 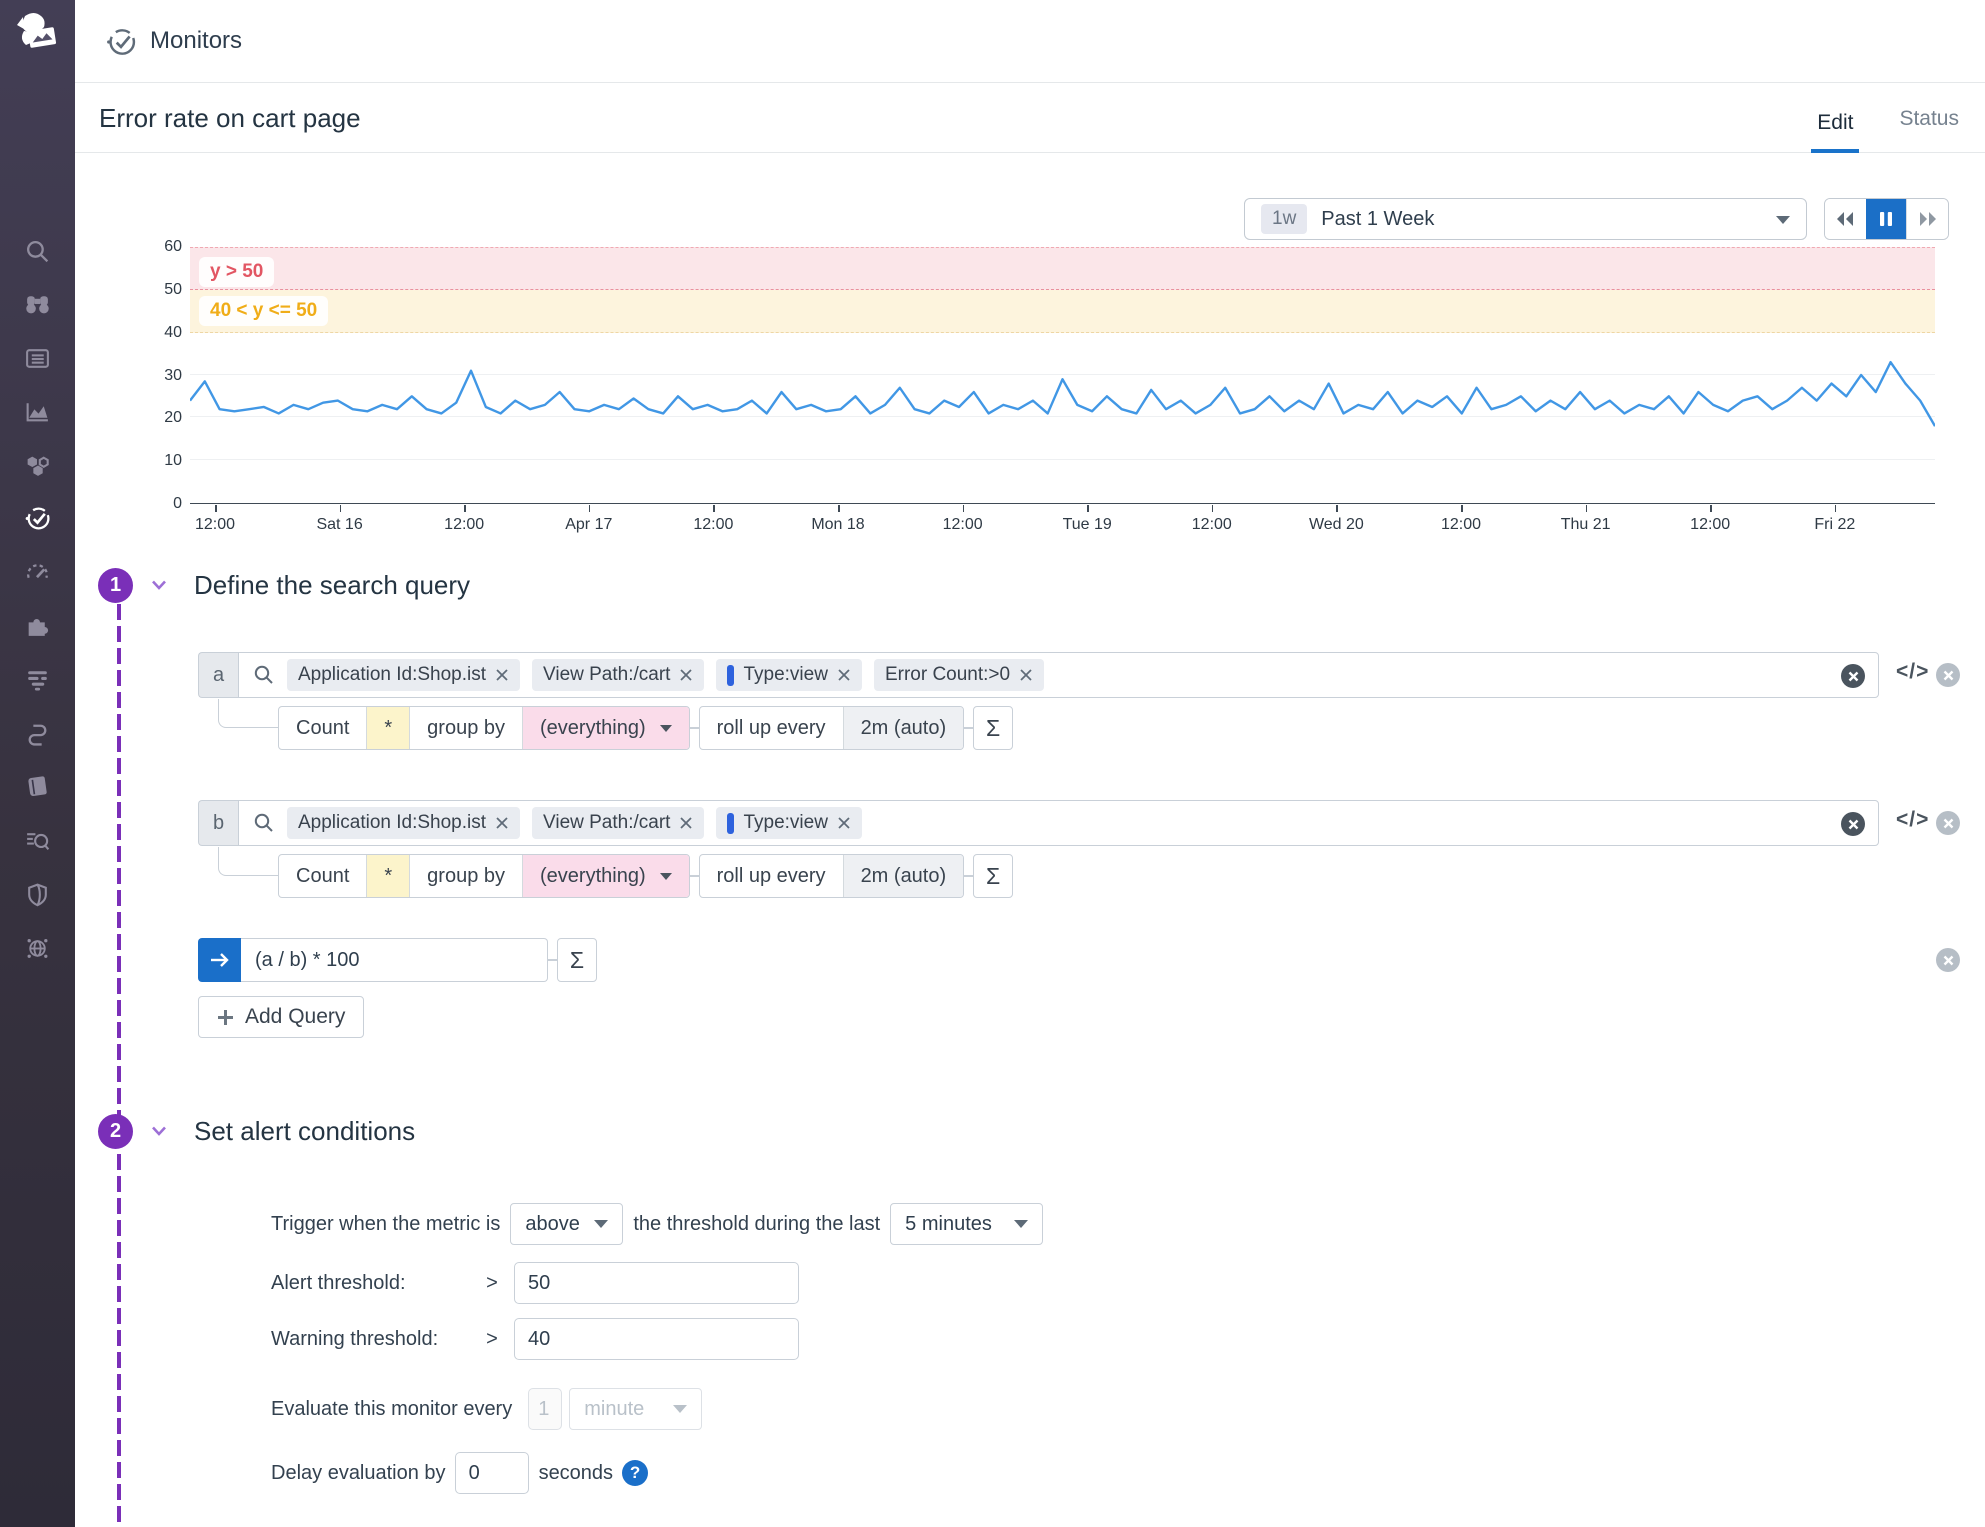 I want to click on section-alert-conditions: 2 Set alert conditions, so click(x=256, y=1131).